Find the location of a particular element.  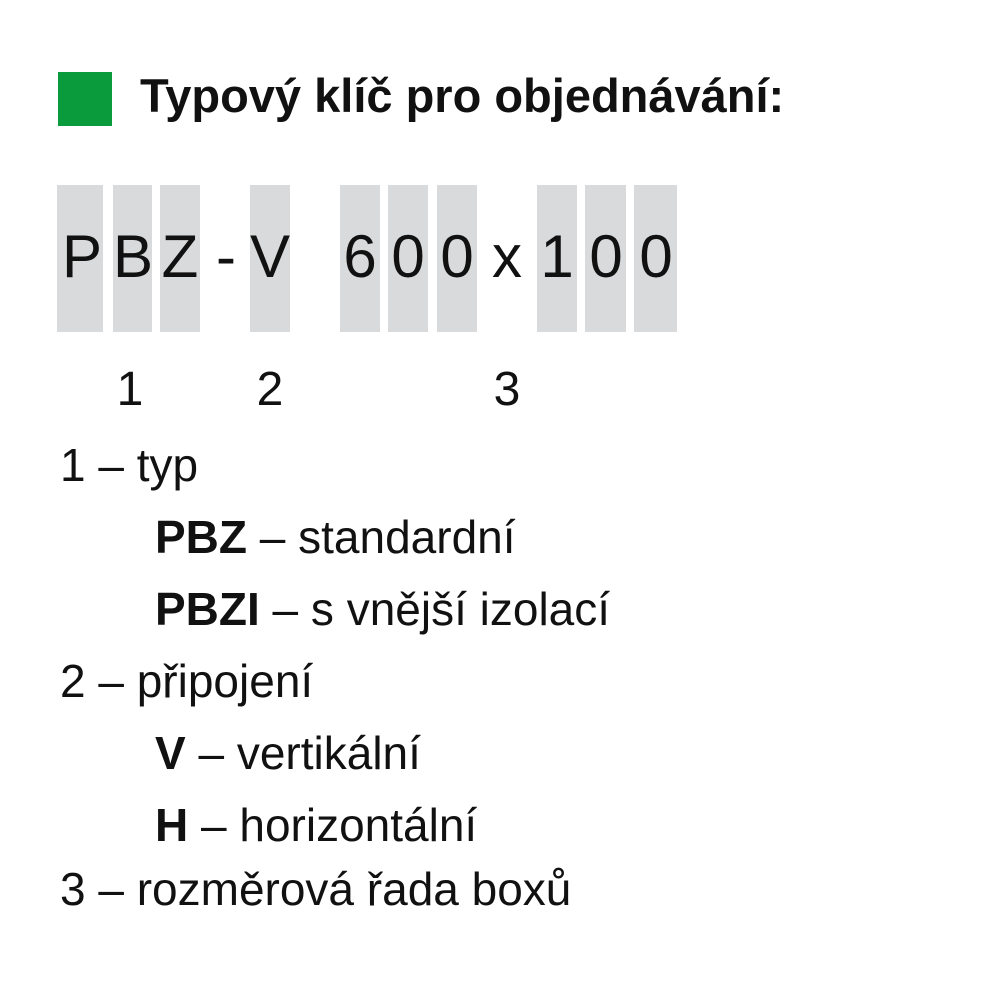

code-char: 6 is located at coordinates (360, 256).